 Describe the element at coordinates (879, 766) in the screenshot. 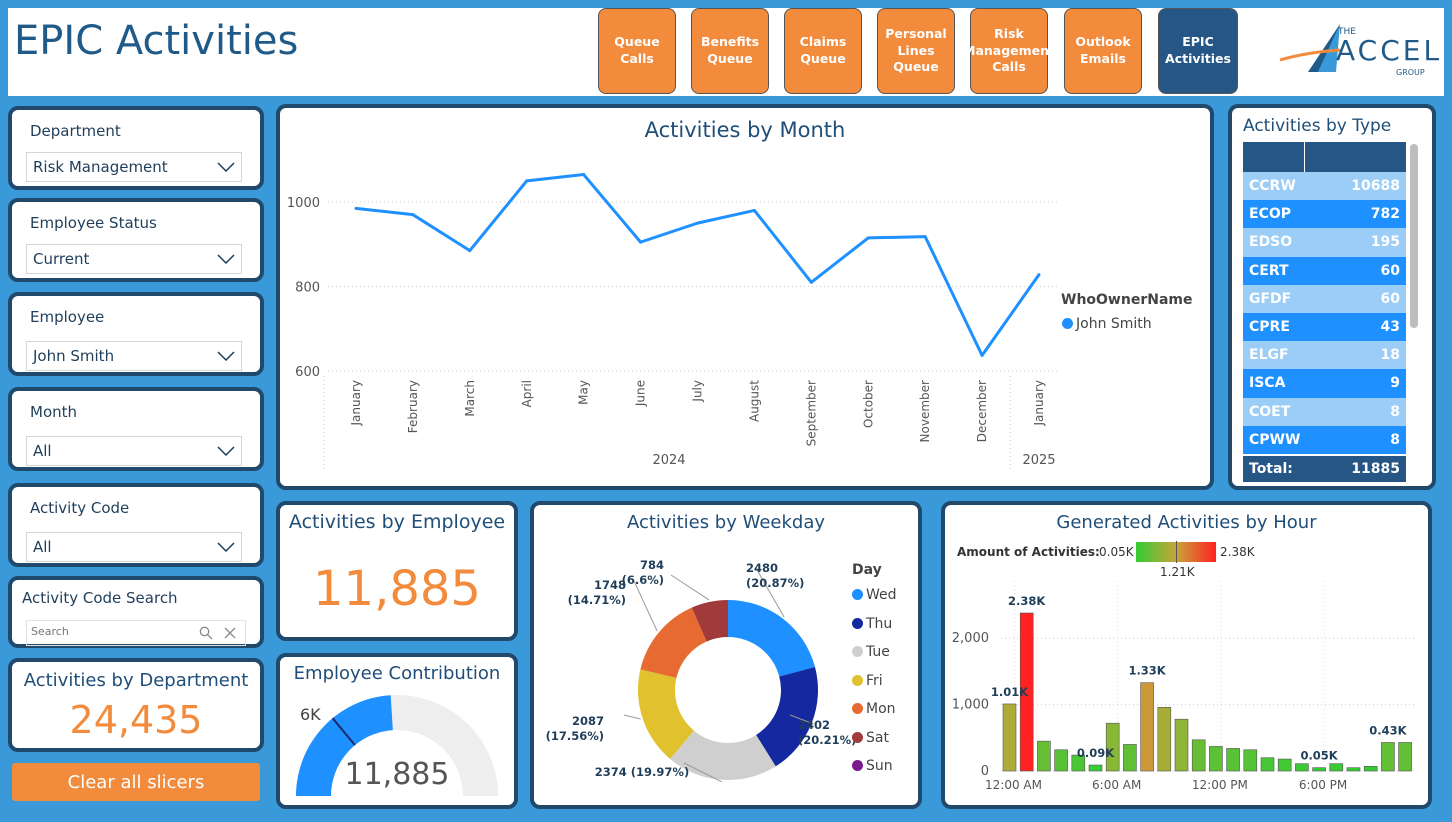

I see `legend-label: Sun` at that location.